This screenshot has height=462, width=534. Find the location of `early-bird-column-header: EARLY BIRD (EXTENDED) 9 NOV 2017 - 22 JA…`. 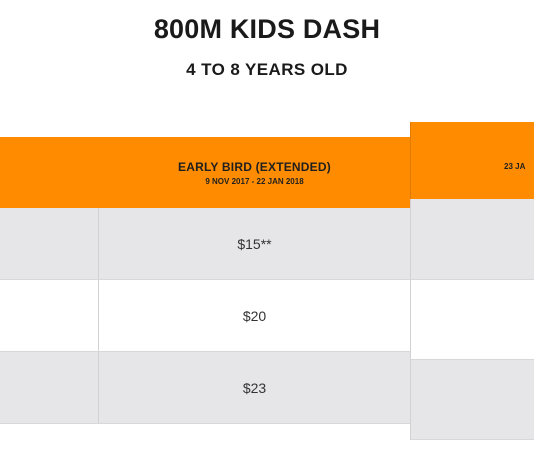

early-bird-column-header: EARLY BIRD (EXTENDED) 9 NOV 2017 - 22 JA… is located at coordinates (254, 172).